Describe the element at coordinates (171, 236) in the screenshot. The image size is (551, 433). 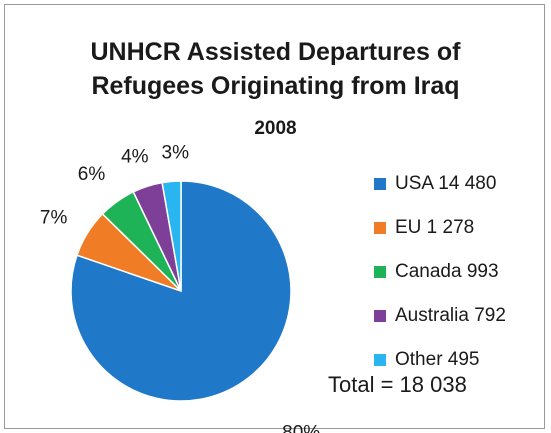
I see `pie-slice-other` at that location.